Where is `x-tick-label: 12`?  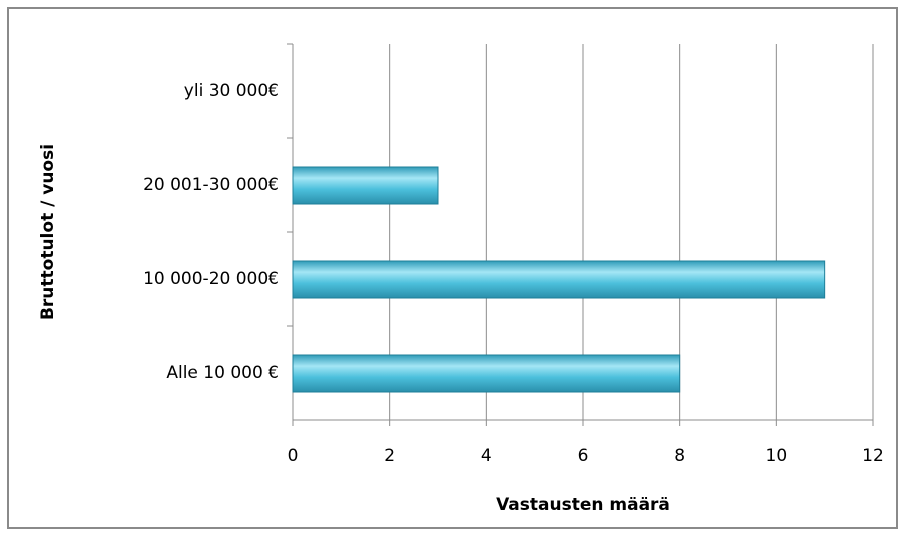 x-tick-label: 12 is located at coordinates (873, 456).